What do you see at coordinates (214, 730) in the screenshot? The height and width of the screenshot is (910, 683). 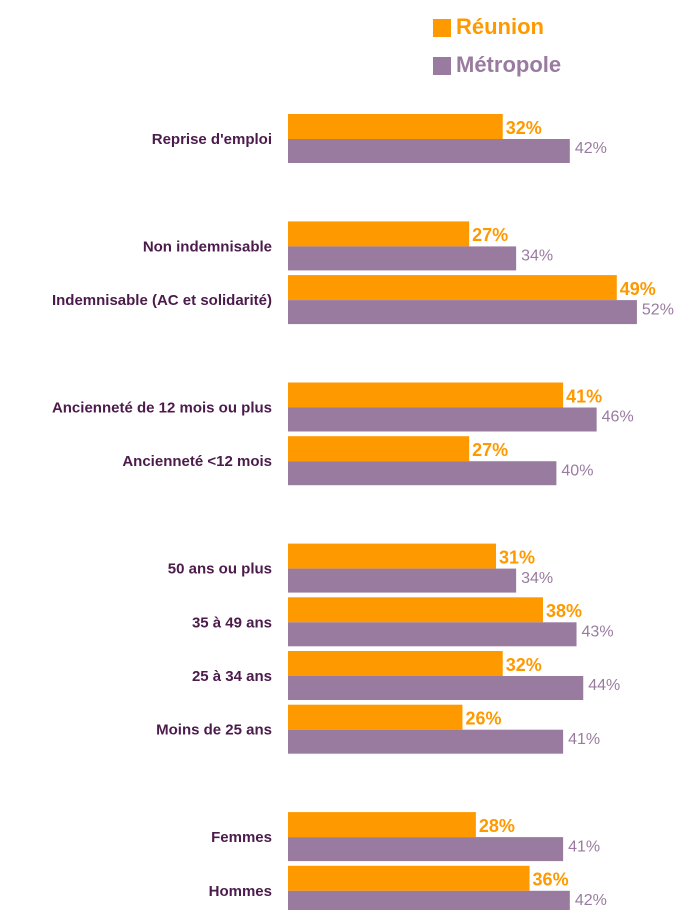 I see `category-label: Moins de 25 ans` at bounding box center [214, 730].